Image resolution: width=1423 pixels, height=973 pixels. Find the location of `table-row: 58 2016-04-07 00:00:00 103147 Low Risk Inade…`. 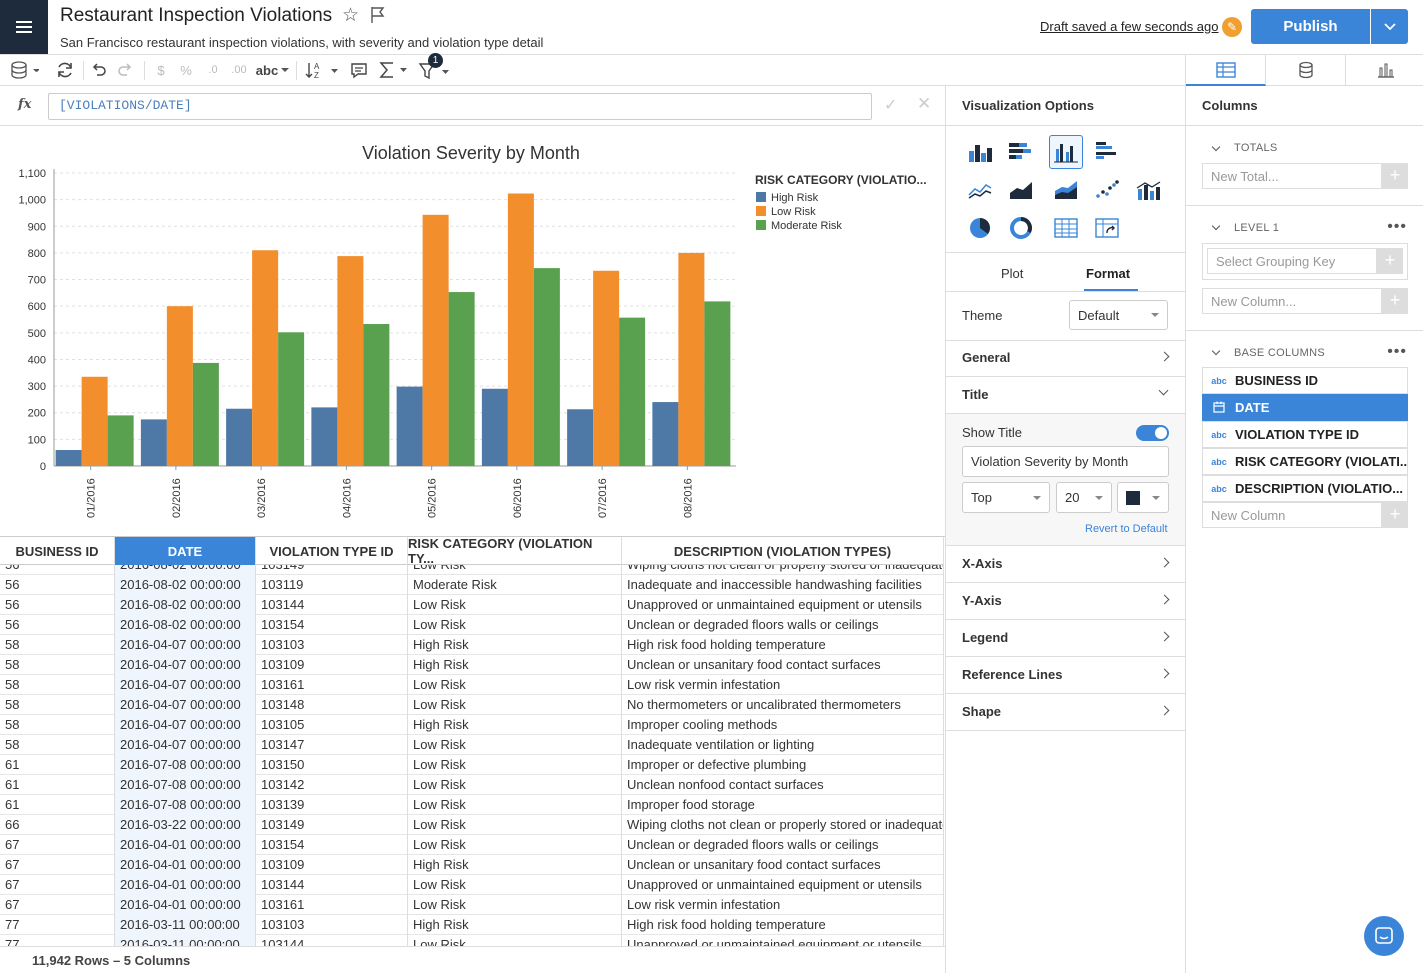

table-row: 58 2016-04-07 00:00:00 103147 Low Risk Inade… is located at coordinates (472, 745).